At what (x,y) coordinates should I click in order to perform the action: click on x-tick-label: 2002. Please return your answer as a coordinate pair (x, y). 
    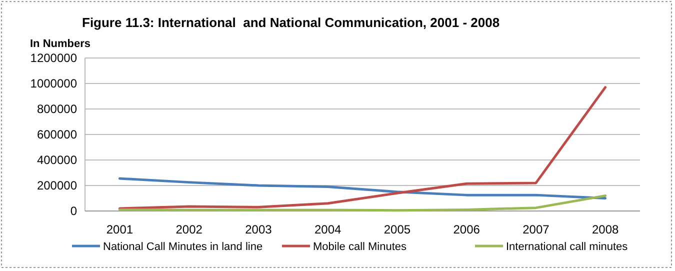
    Looking at the image, I should click on (189, 229).